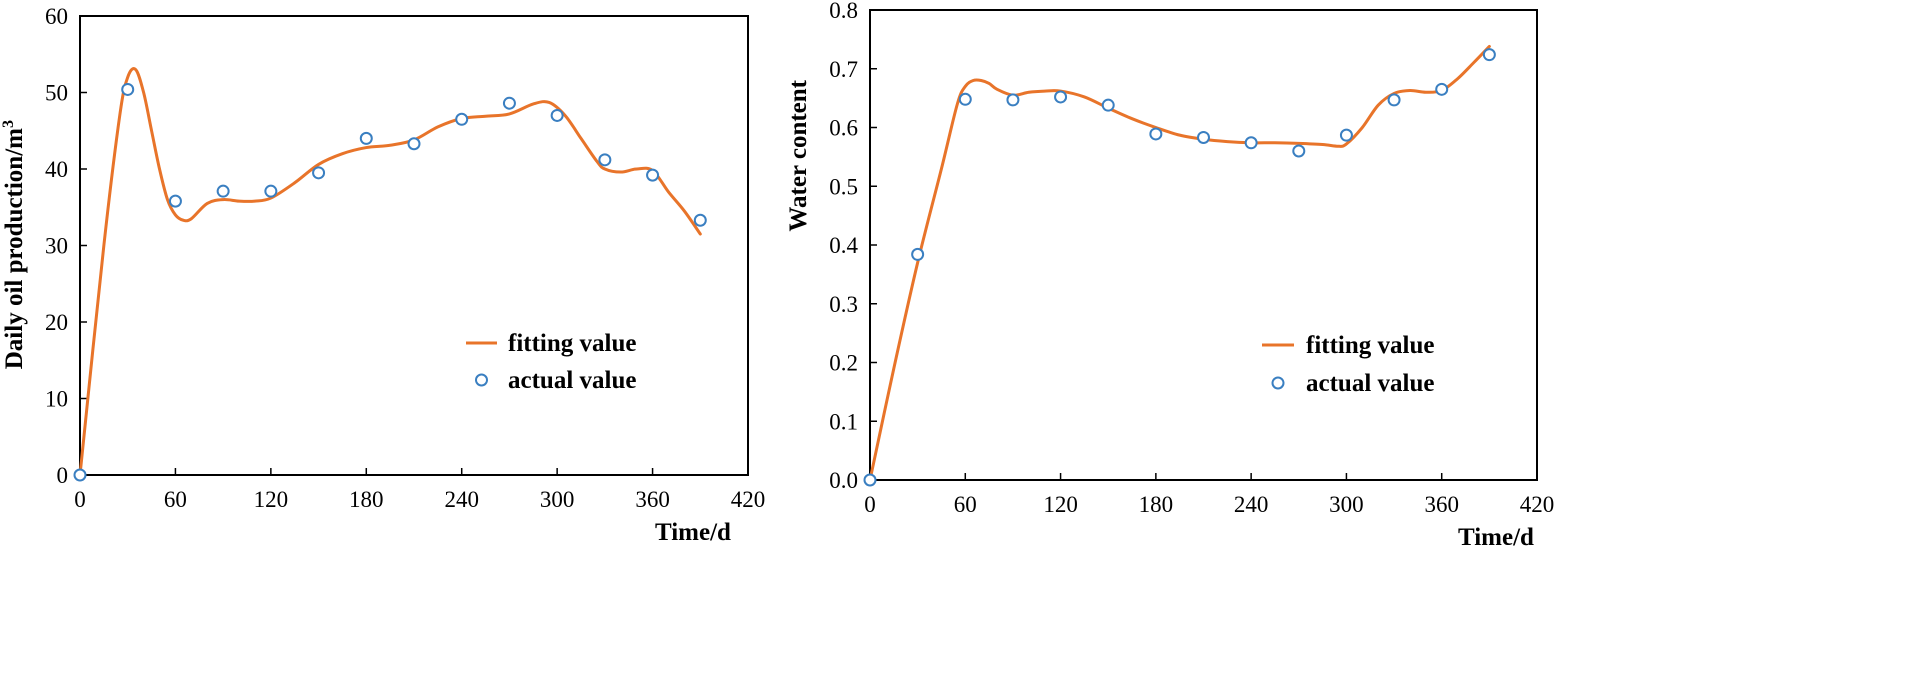  I want to click on y-tick-label: 0.5, so click(843, 186).